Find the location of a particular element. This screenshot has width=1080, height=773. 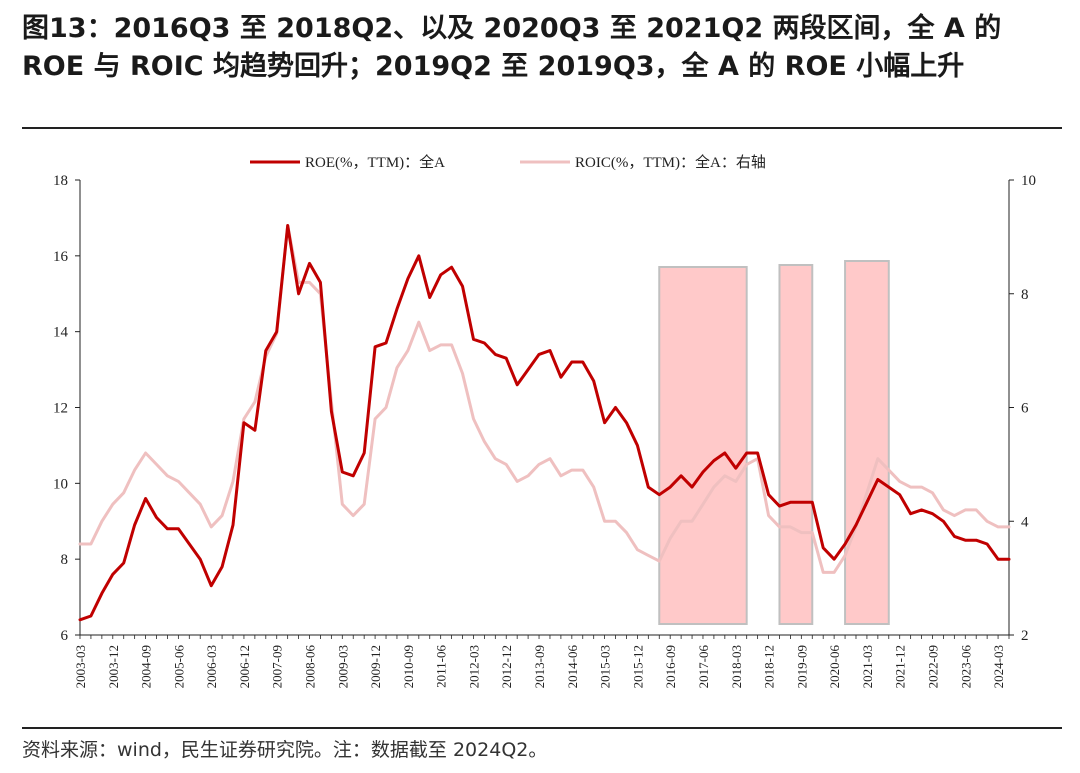

footer-divider is located at coordinates (542, 728).